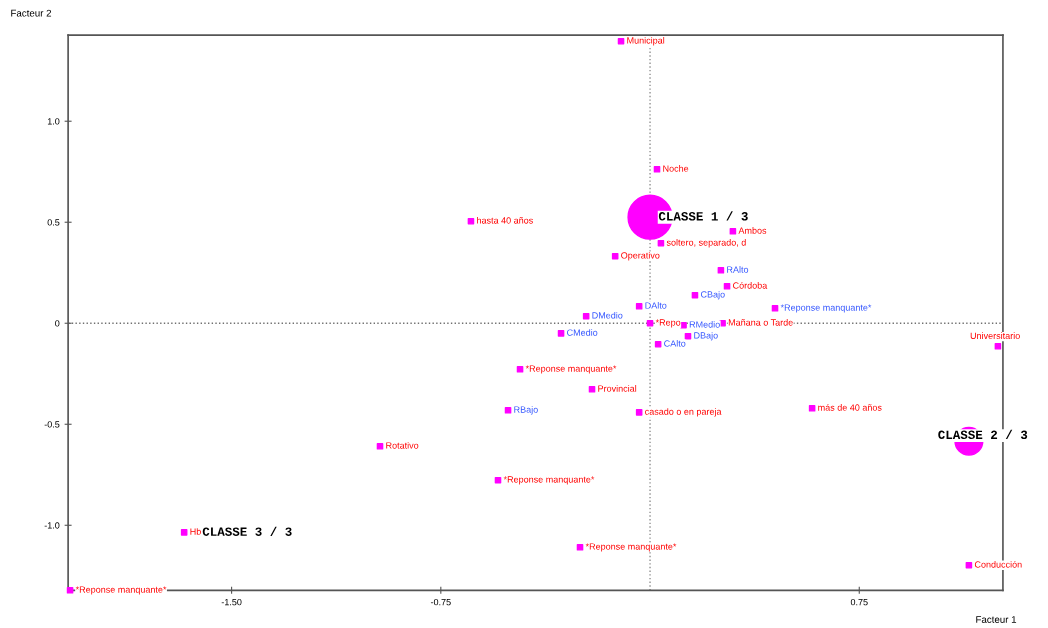 The height and width of the screenshot is (628, 1048). I want to click on x-tick-label: -1.50, so click(231, 602).